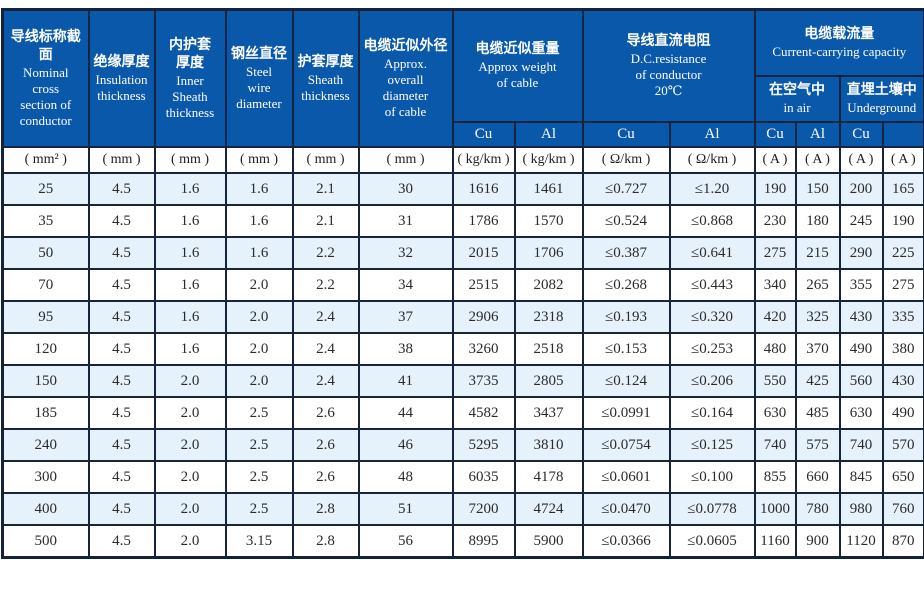  What do you see at coordinates (45, 381) in the screenshot?
I see `table-cell: 150` at bounding box center [45, 381].